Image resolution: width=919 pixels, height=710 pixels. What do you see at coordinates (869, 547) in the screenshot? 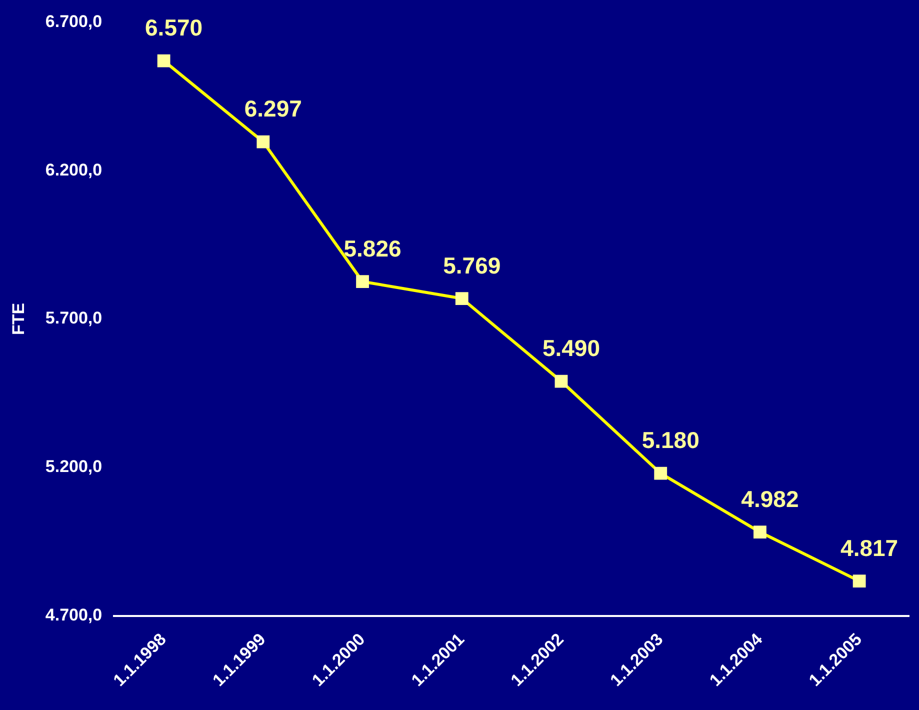
I see `data-label: 4.817` at bounding box center [869, 547].